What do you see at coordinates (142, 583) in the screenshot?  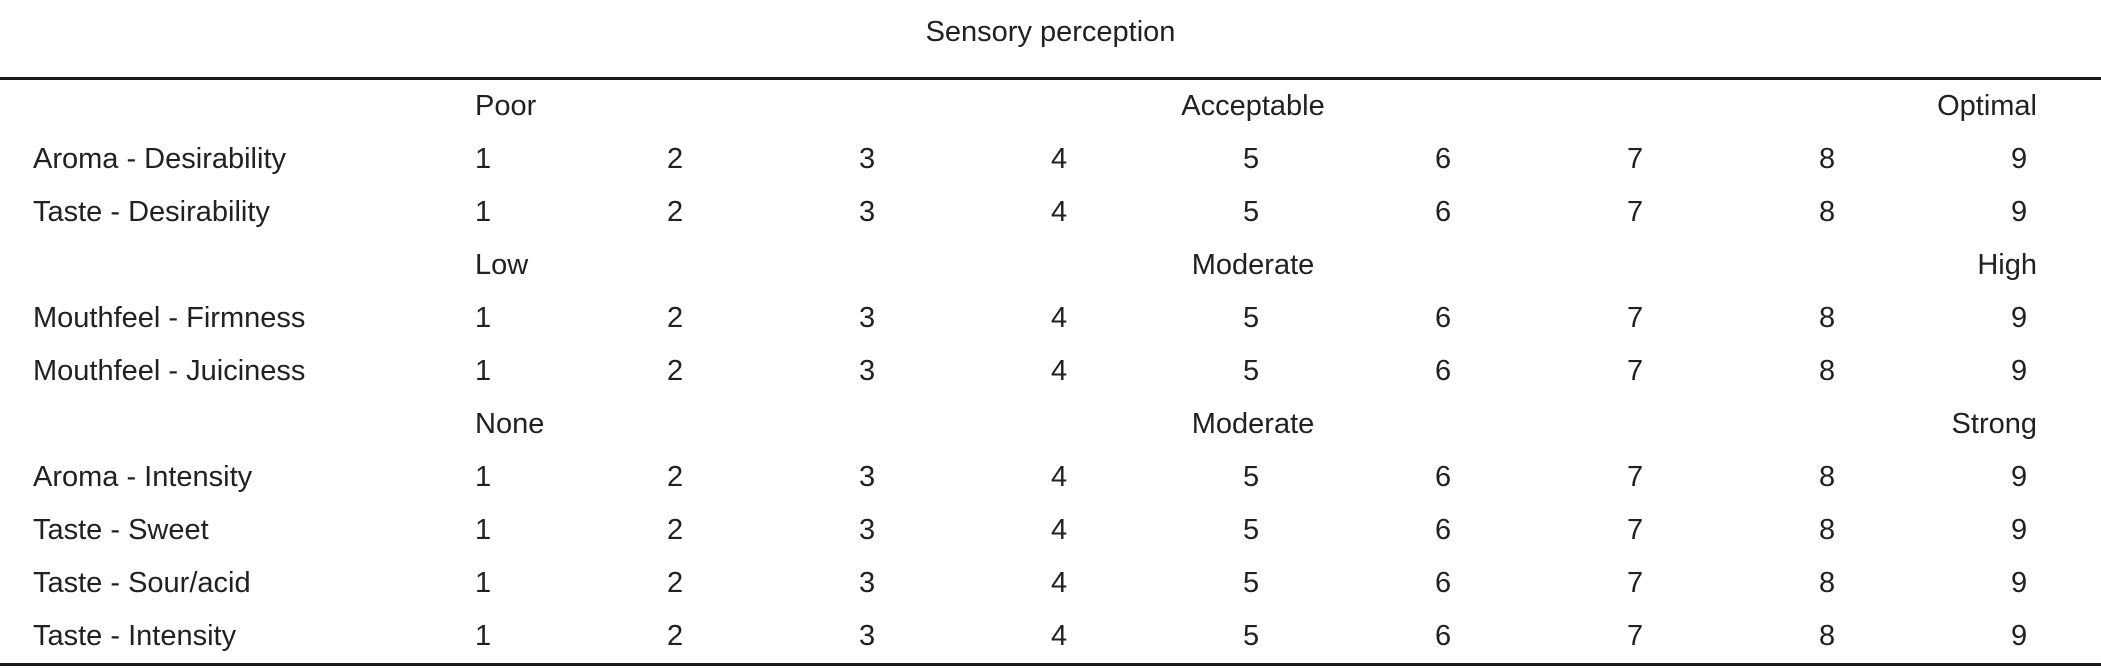 I see `attribute-label: Taste - Sour/acid` at bounding box center [142, 583].